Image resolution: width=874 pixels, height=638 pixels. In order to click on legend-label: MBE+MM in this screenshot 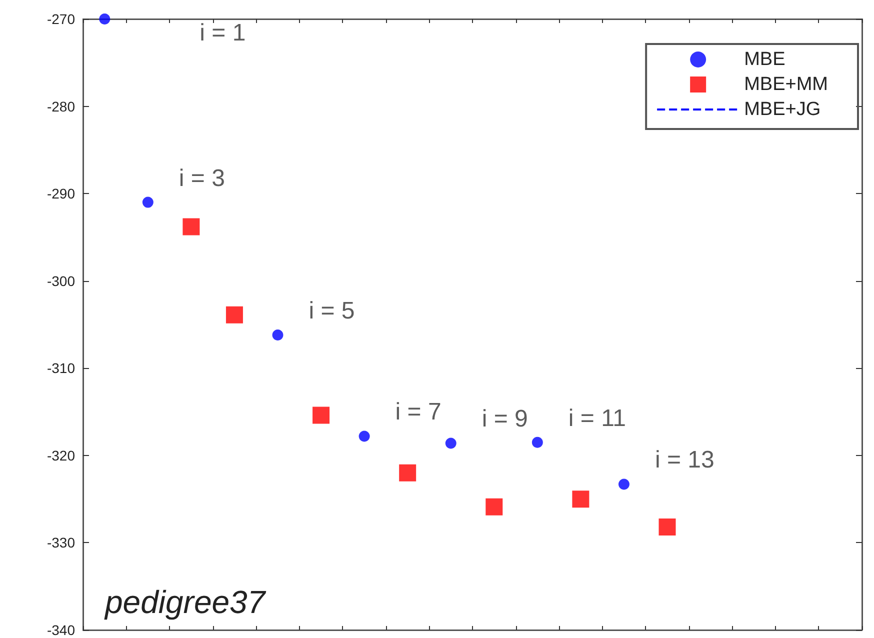, I will do `click(786, 84)`.